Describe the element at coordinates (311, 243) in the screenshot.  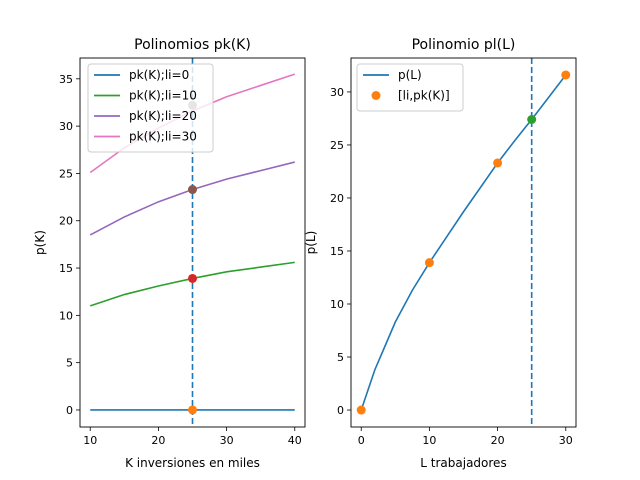
I see `y-axis-label: p(L)` at that location.